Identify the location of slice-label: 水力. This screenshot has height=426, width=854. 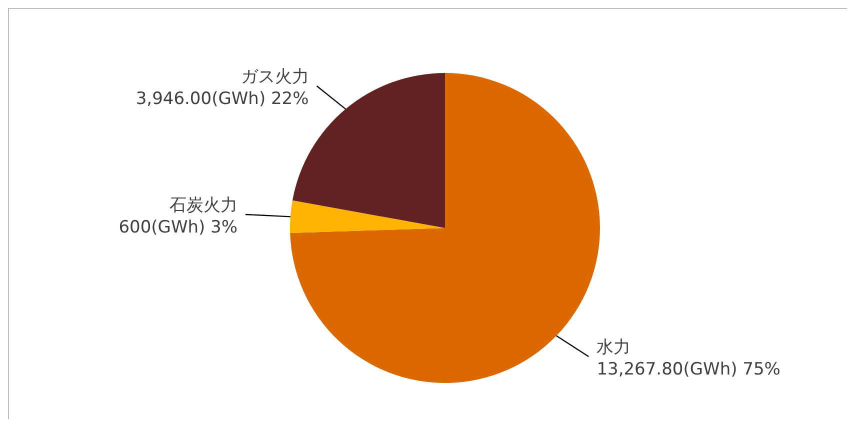
(613, 348).